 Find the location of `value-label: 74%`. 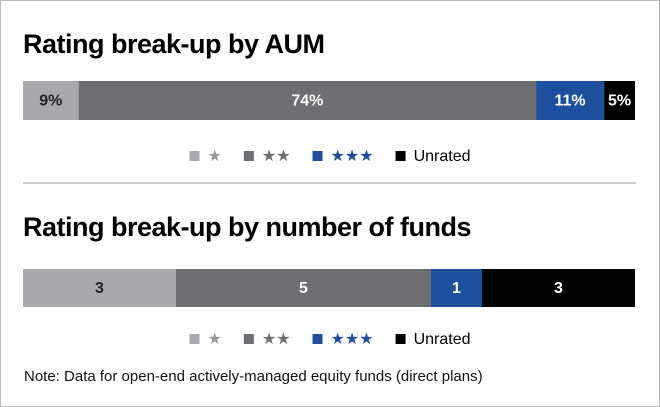

value-label: 74% is located at coordinates (307, 101).